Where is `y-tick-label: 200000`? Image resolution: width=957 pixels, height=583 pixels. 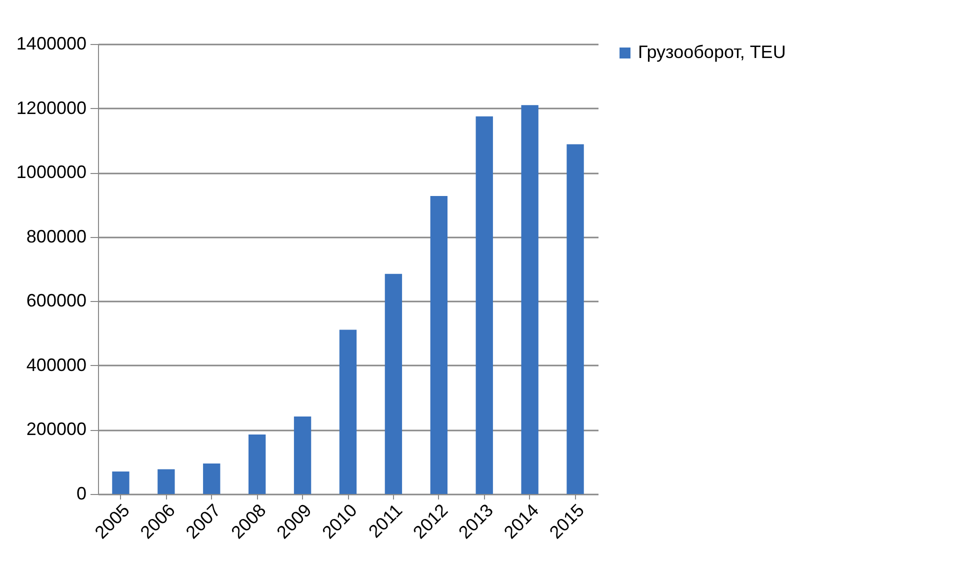 y-tick-label: 200000 is located at coordinates (56, 429).